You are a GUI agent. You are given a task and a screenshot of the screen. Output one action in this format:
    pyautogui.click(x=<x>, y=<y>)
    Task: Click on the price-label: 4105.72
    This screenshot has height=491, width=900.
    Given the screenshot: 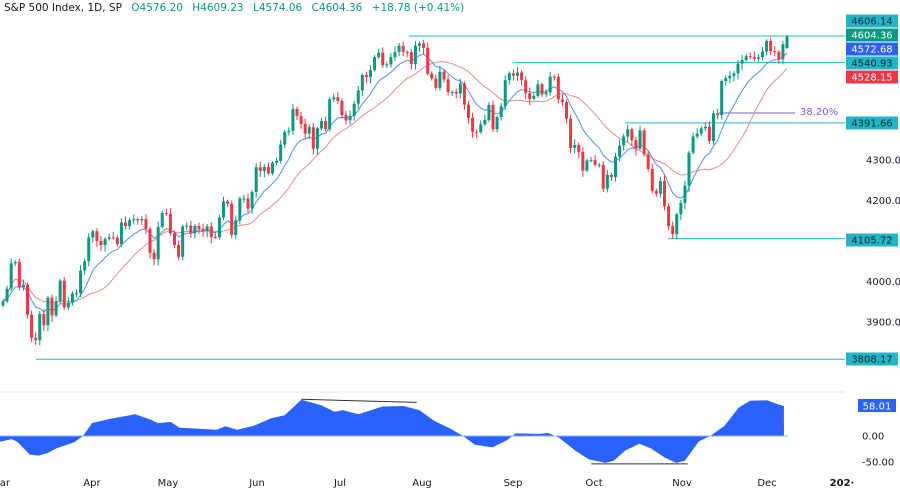 What is the action you would take?
    pyautogui.click(x=872, y=240)
    